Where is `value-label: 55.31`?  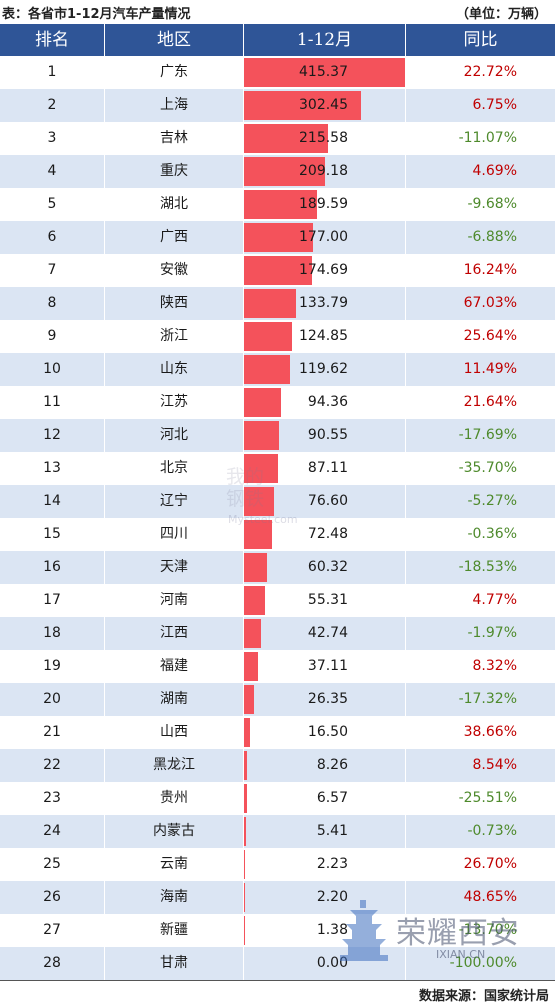
value-label: 55.31 is located at coordinates (327, 600).